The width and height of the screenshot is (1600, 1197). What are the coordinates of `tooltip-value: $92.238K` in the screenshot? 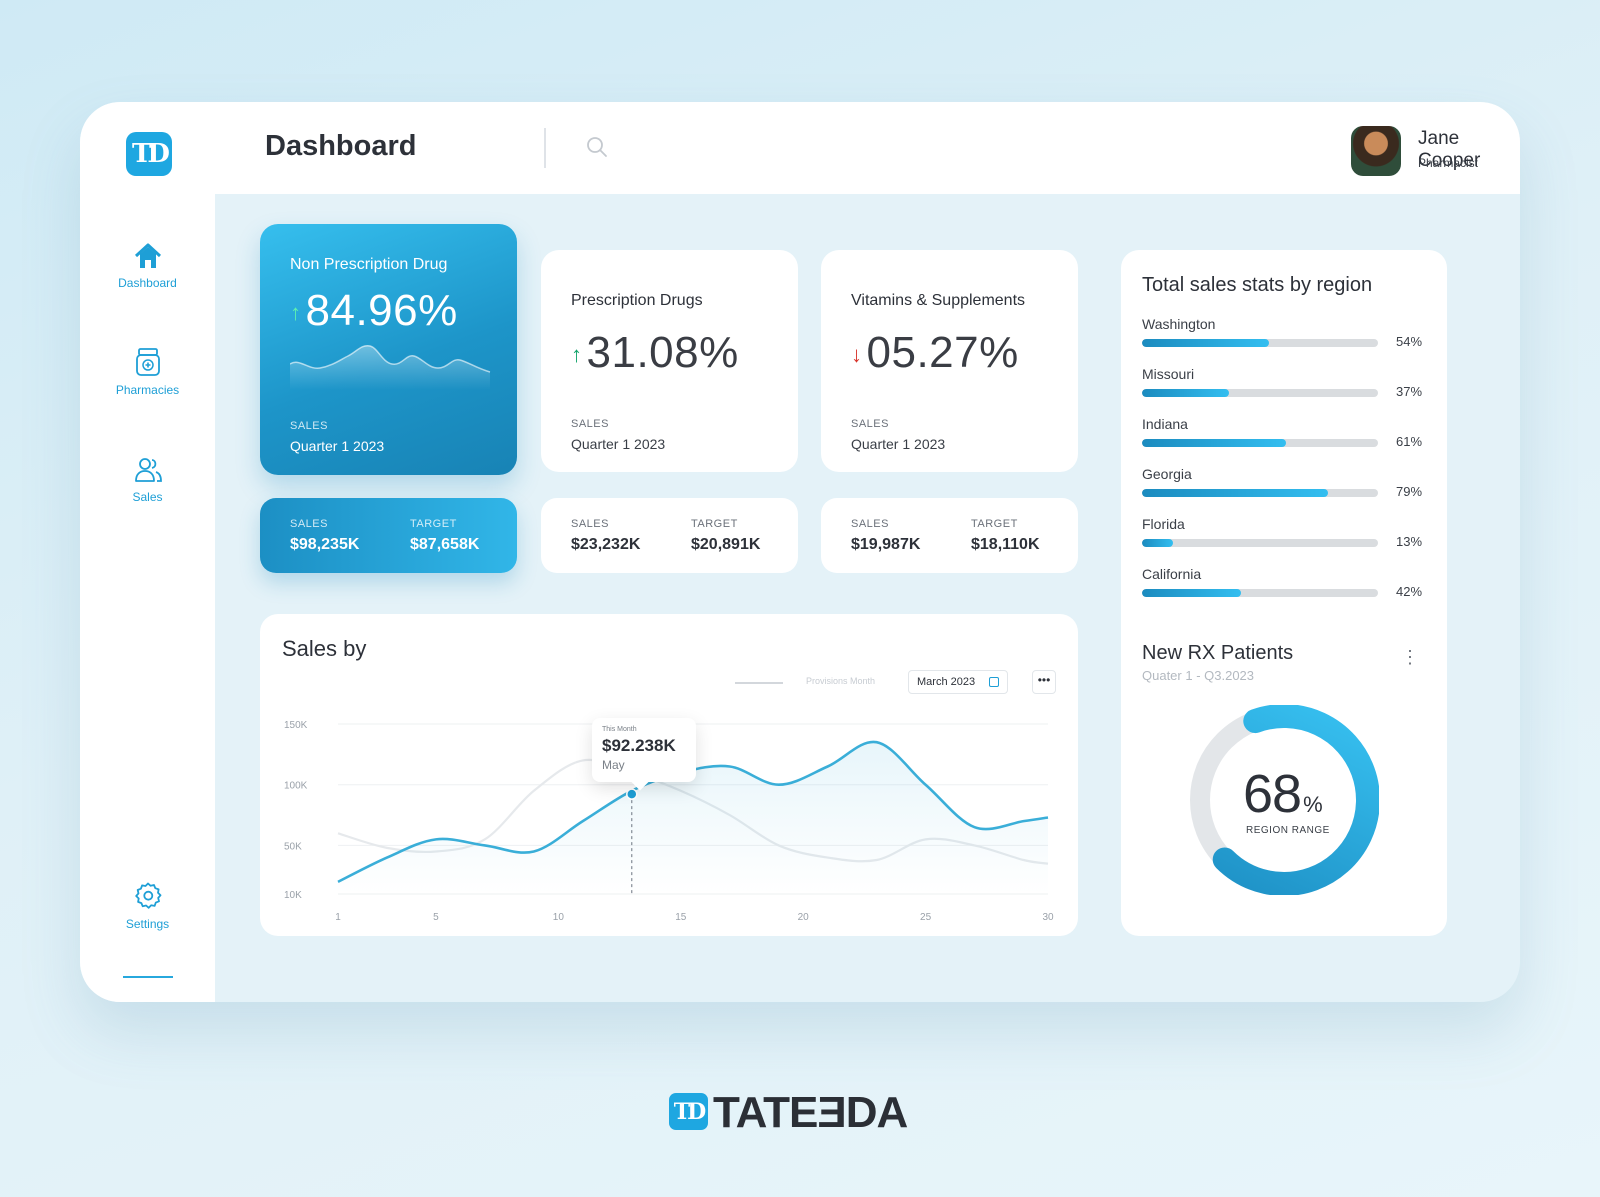 It's located at (639, 745).